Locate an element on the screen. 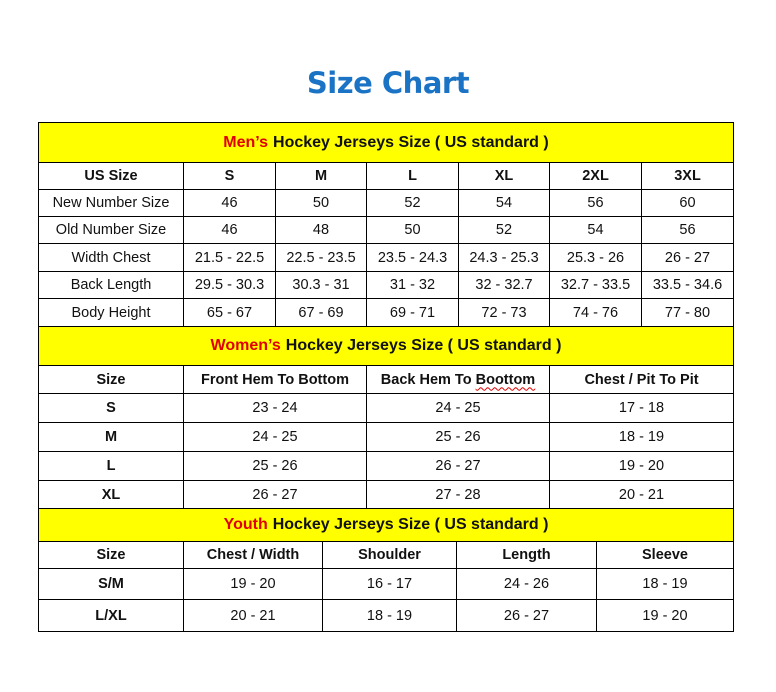  table-cell: 24 - 25 is located at coordinates (275, 437).